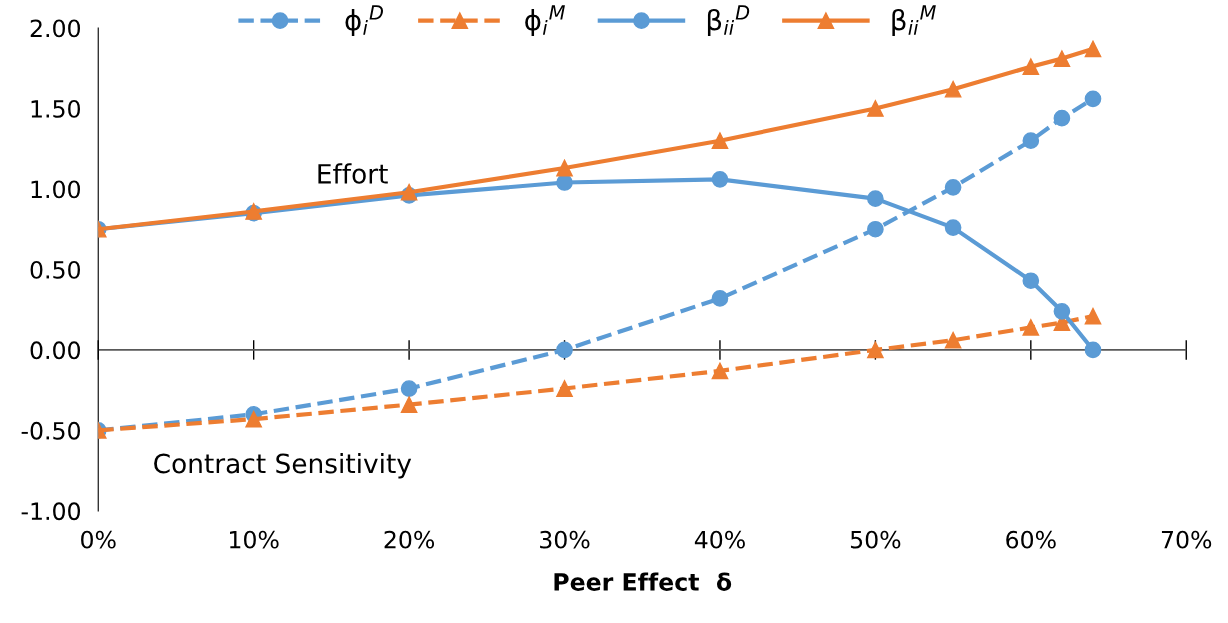 Image resolution: width=1228 pixels, height=623 pixels. Describe the element at coordinates (728, 20) in the screenshot. I see `legend-label: β$_{ii}$$^{D}$` at that location.